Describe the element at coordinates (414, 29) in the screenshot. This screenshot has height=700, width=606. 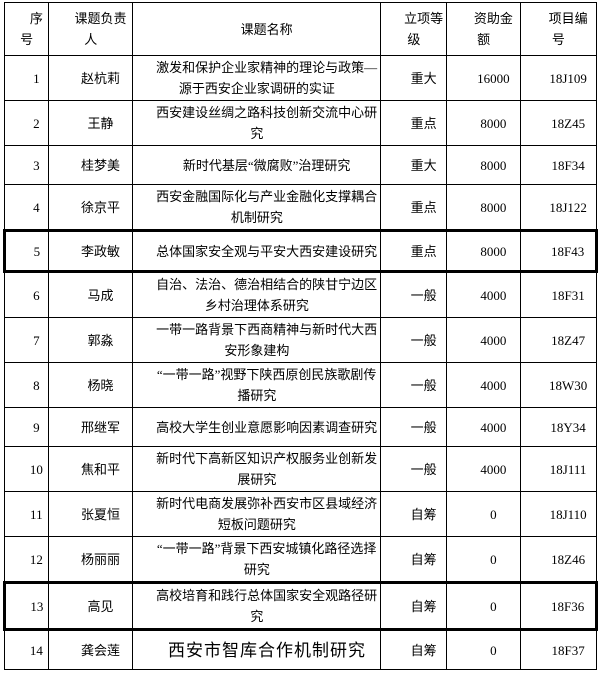
I see `column-header-level: 立项等级` at that location.